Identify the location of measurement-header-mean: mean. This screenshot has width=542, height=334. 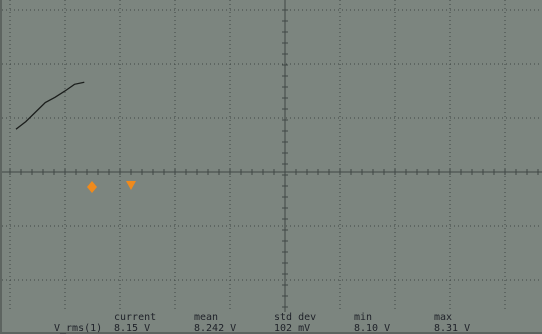
(206, 317).